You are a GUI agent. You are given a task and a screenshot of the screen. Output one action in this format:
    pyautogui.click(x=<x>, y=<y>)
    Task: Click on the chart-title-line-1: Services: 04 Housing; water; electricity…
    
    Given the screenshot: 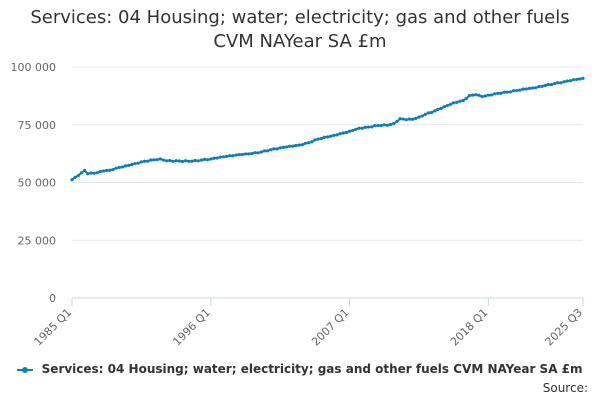 What is the action you would take?
    pyautogui.click(x=300, y=17)
    